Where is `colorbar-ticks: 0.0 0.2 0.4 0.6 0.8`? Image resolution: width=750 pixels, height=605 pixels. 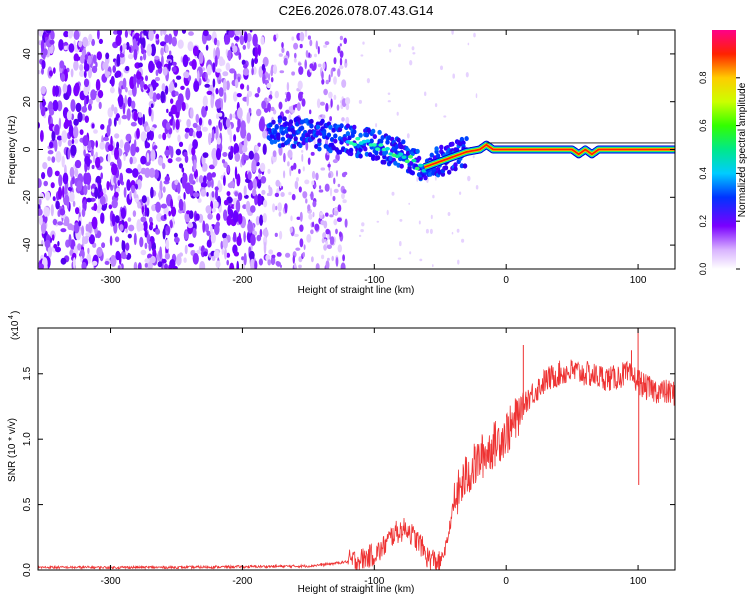 colorbar-ticks: 0.0 0.2 0.4 0.6 0.8 is located at coordinates (719, 173).